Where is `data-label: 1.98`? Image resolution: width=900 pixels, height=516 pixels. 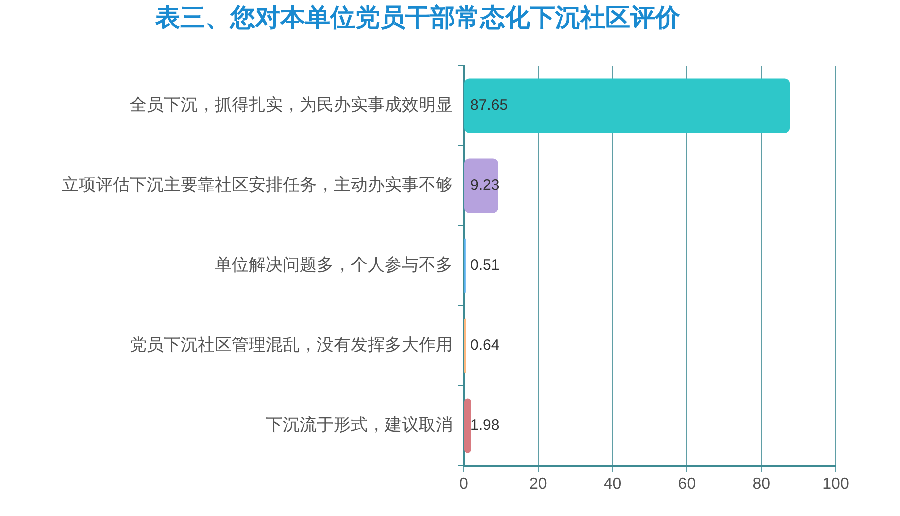
data-label: 1.98 is located at coordinates (485, 425).